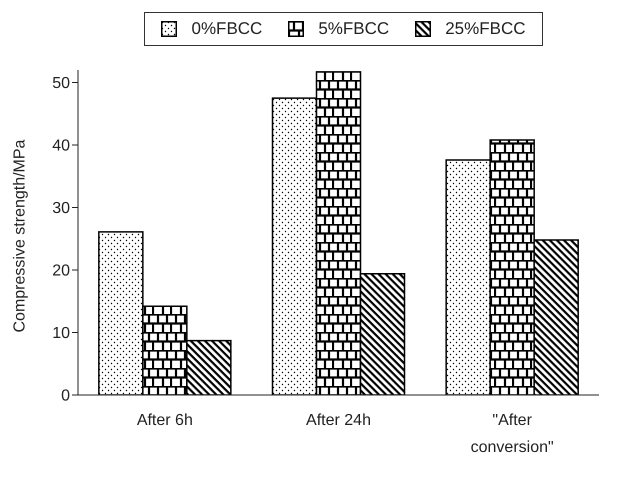 The image size is (617, 483). Describe the element at coordinates (338, 420) in the screenshot. I see `x-tick-label: After 24h` at that location.